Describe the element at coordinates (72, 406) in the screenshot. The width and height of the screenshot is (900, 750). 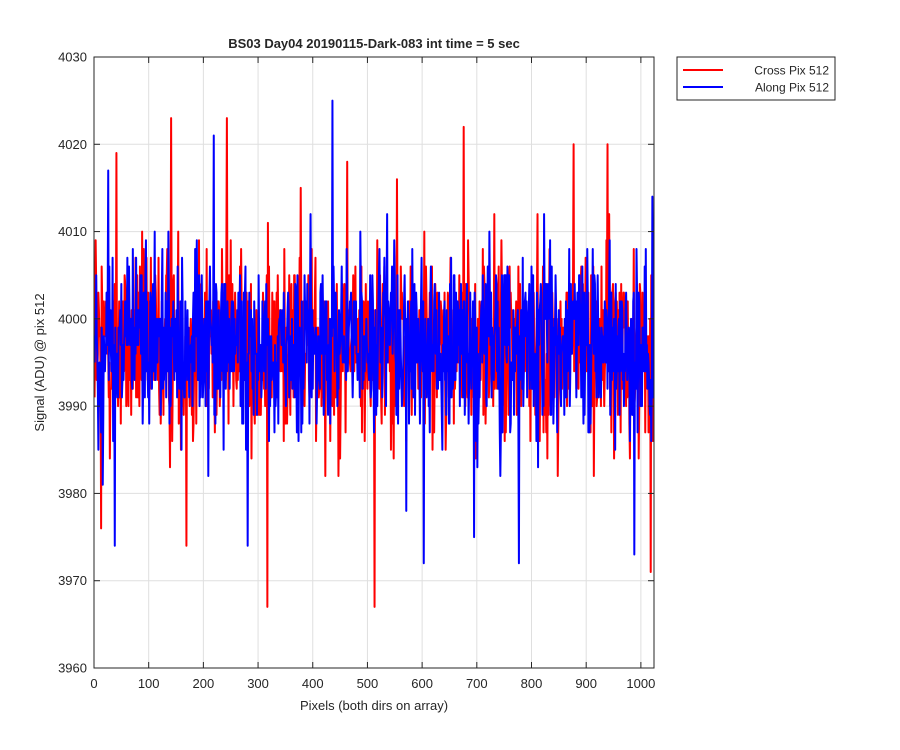
I see `y-tick-label: 3990` at that location.